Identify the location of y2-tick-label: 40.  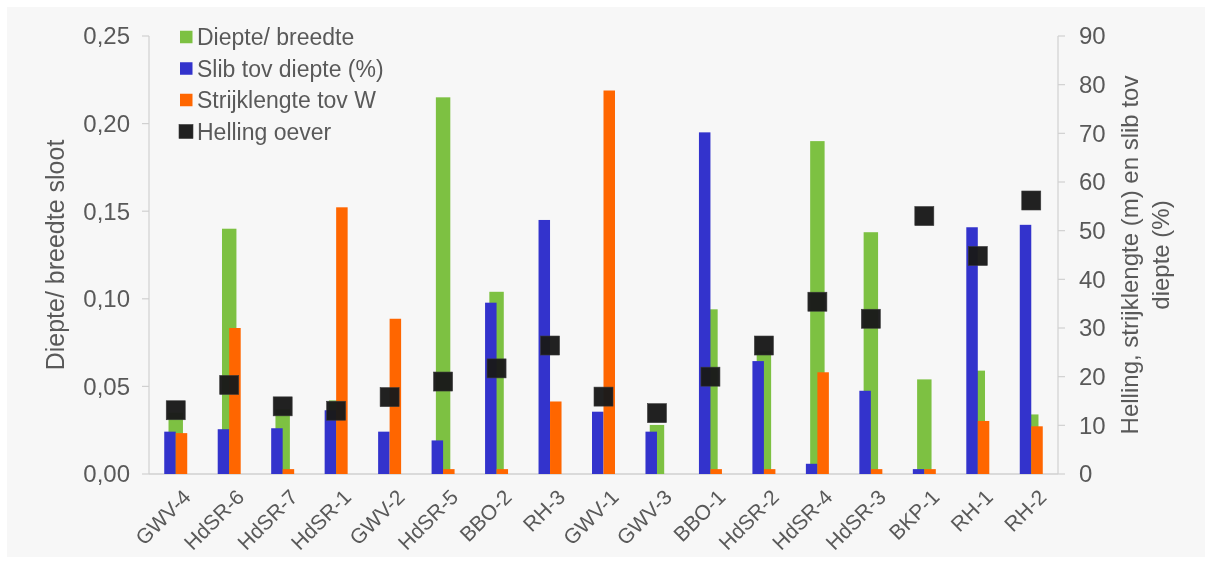
(1092, 279).